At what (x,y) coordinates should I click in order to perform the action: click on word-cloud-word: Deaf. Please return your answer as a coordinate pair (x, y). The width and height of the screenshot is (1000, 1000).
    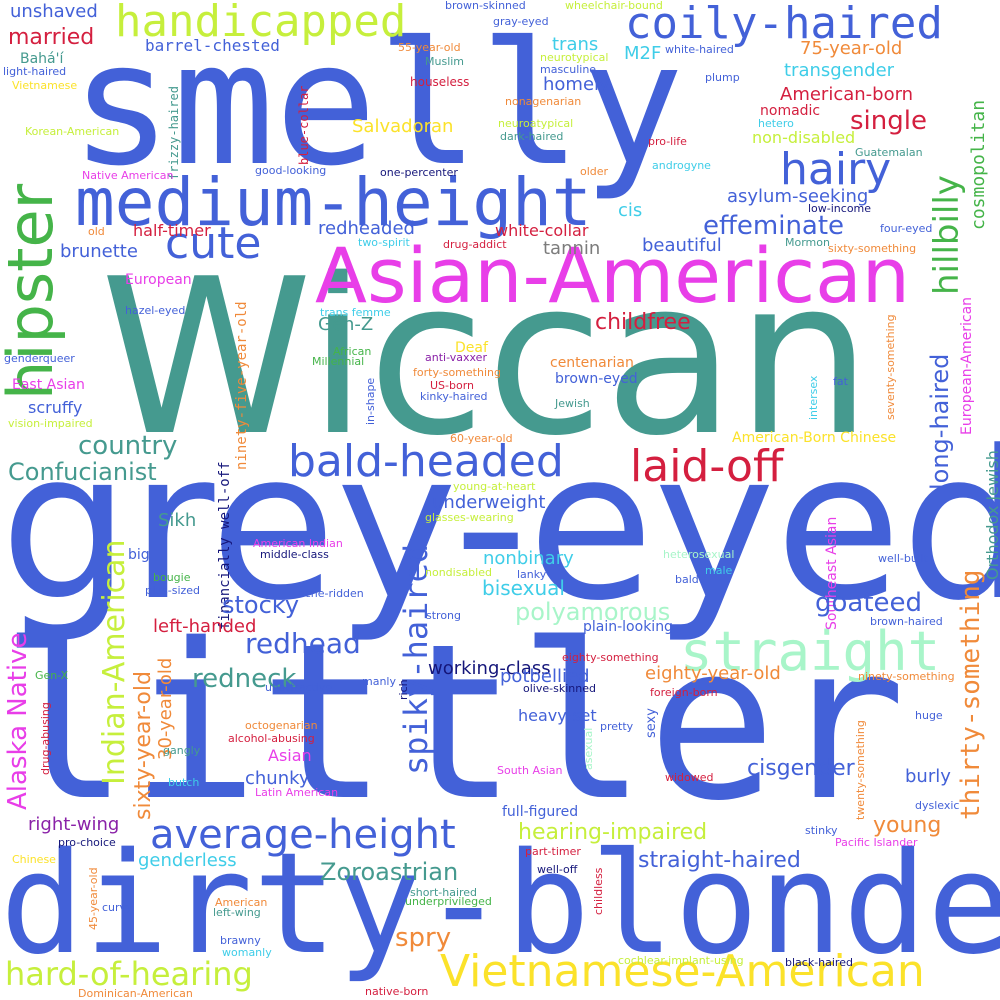
    Looking at the image, I should click on (471, 348).